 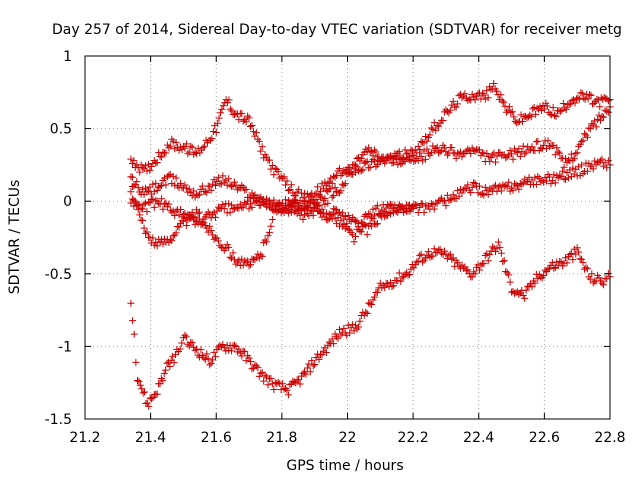 What do you see at coordinates (58, 238) in the screenshot?
I see `y-tick-labels: -1.5 -1 -0.5 0 0.5 1` at bounding box center [58, 238].